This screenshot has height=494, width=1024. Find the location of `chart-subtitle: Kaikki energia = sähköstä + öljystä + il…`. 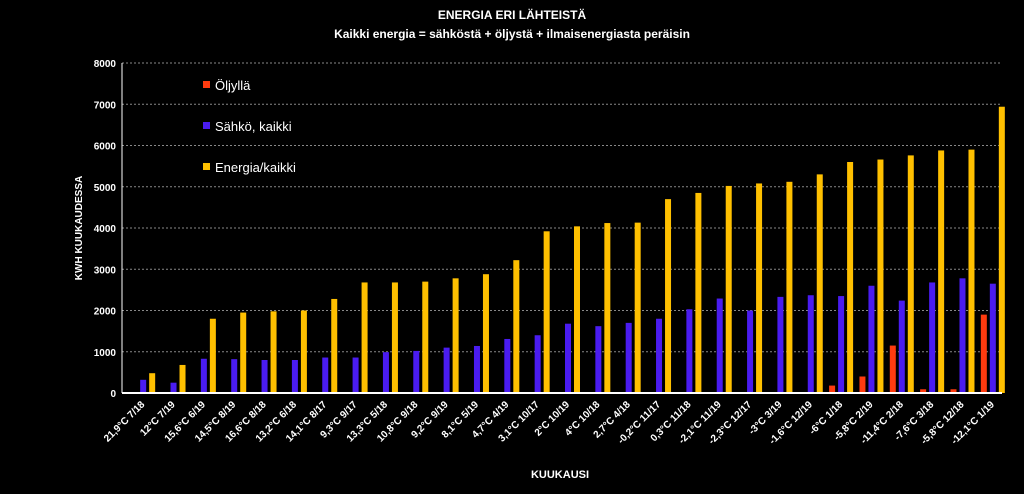

chart-subtitle: Kaikki energia = sähköstä + öljystä + il… is located at coordinates (512, 34).